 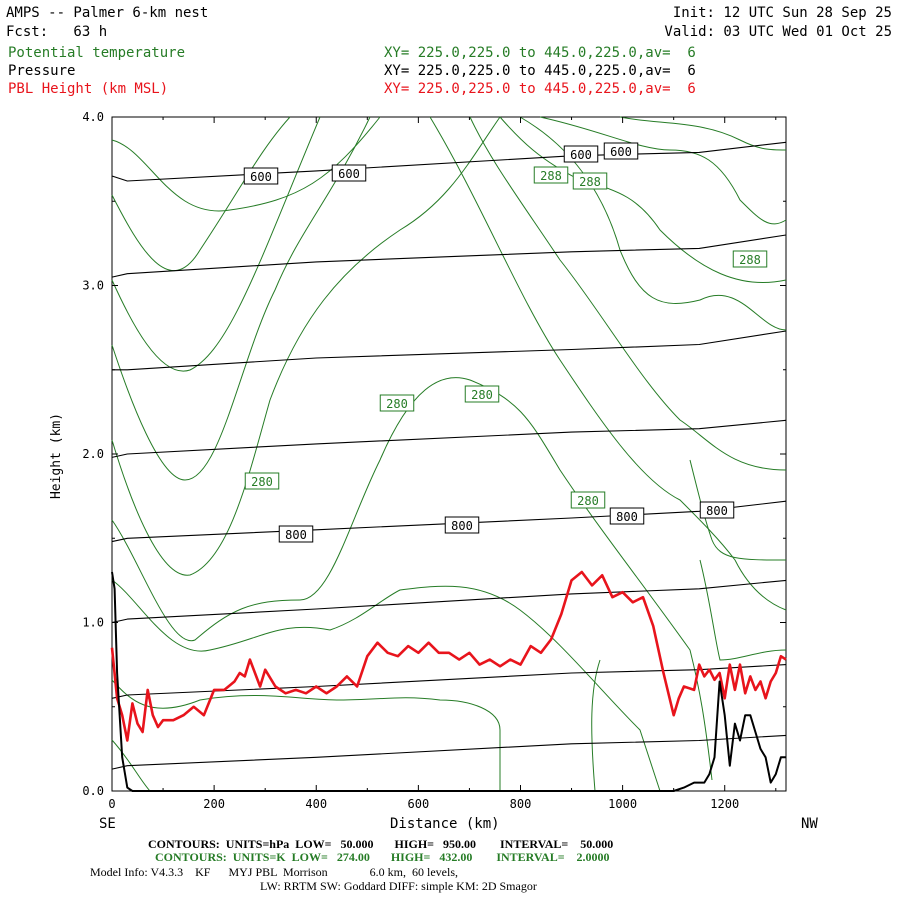 What do you see at coordinates (622, 804) in the screenshot?
I see `x-tick-label: 1000` at bounding box center [622, 804].